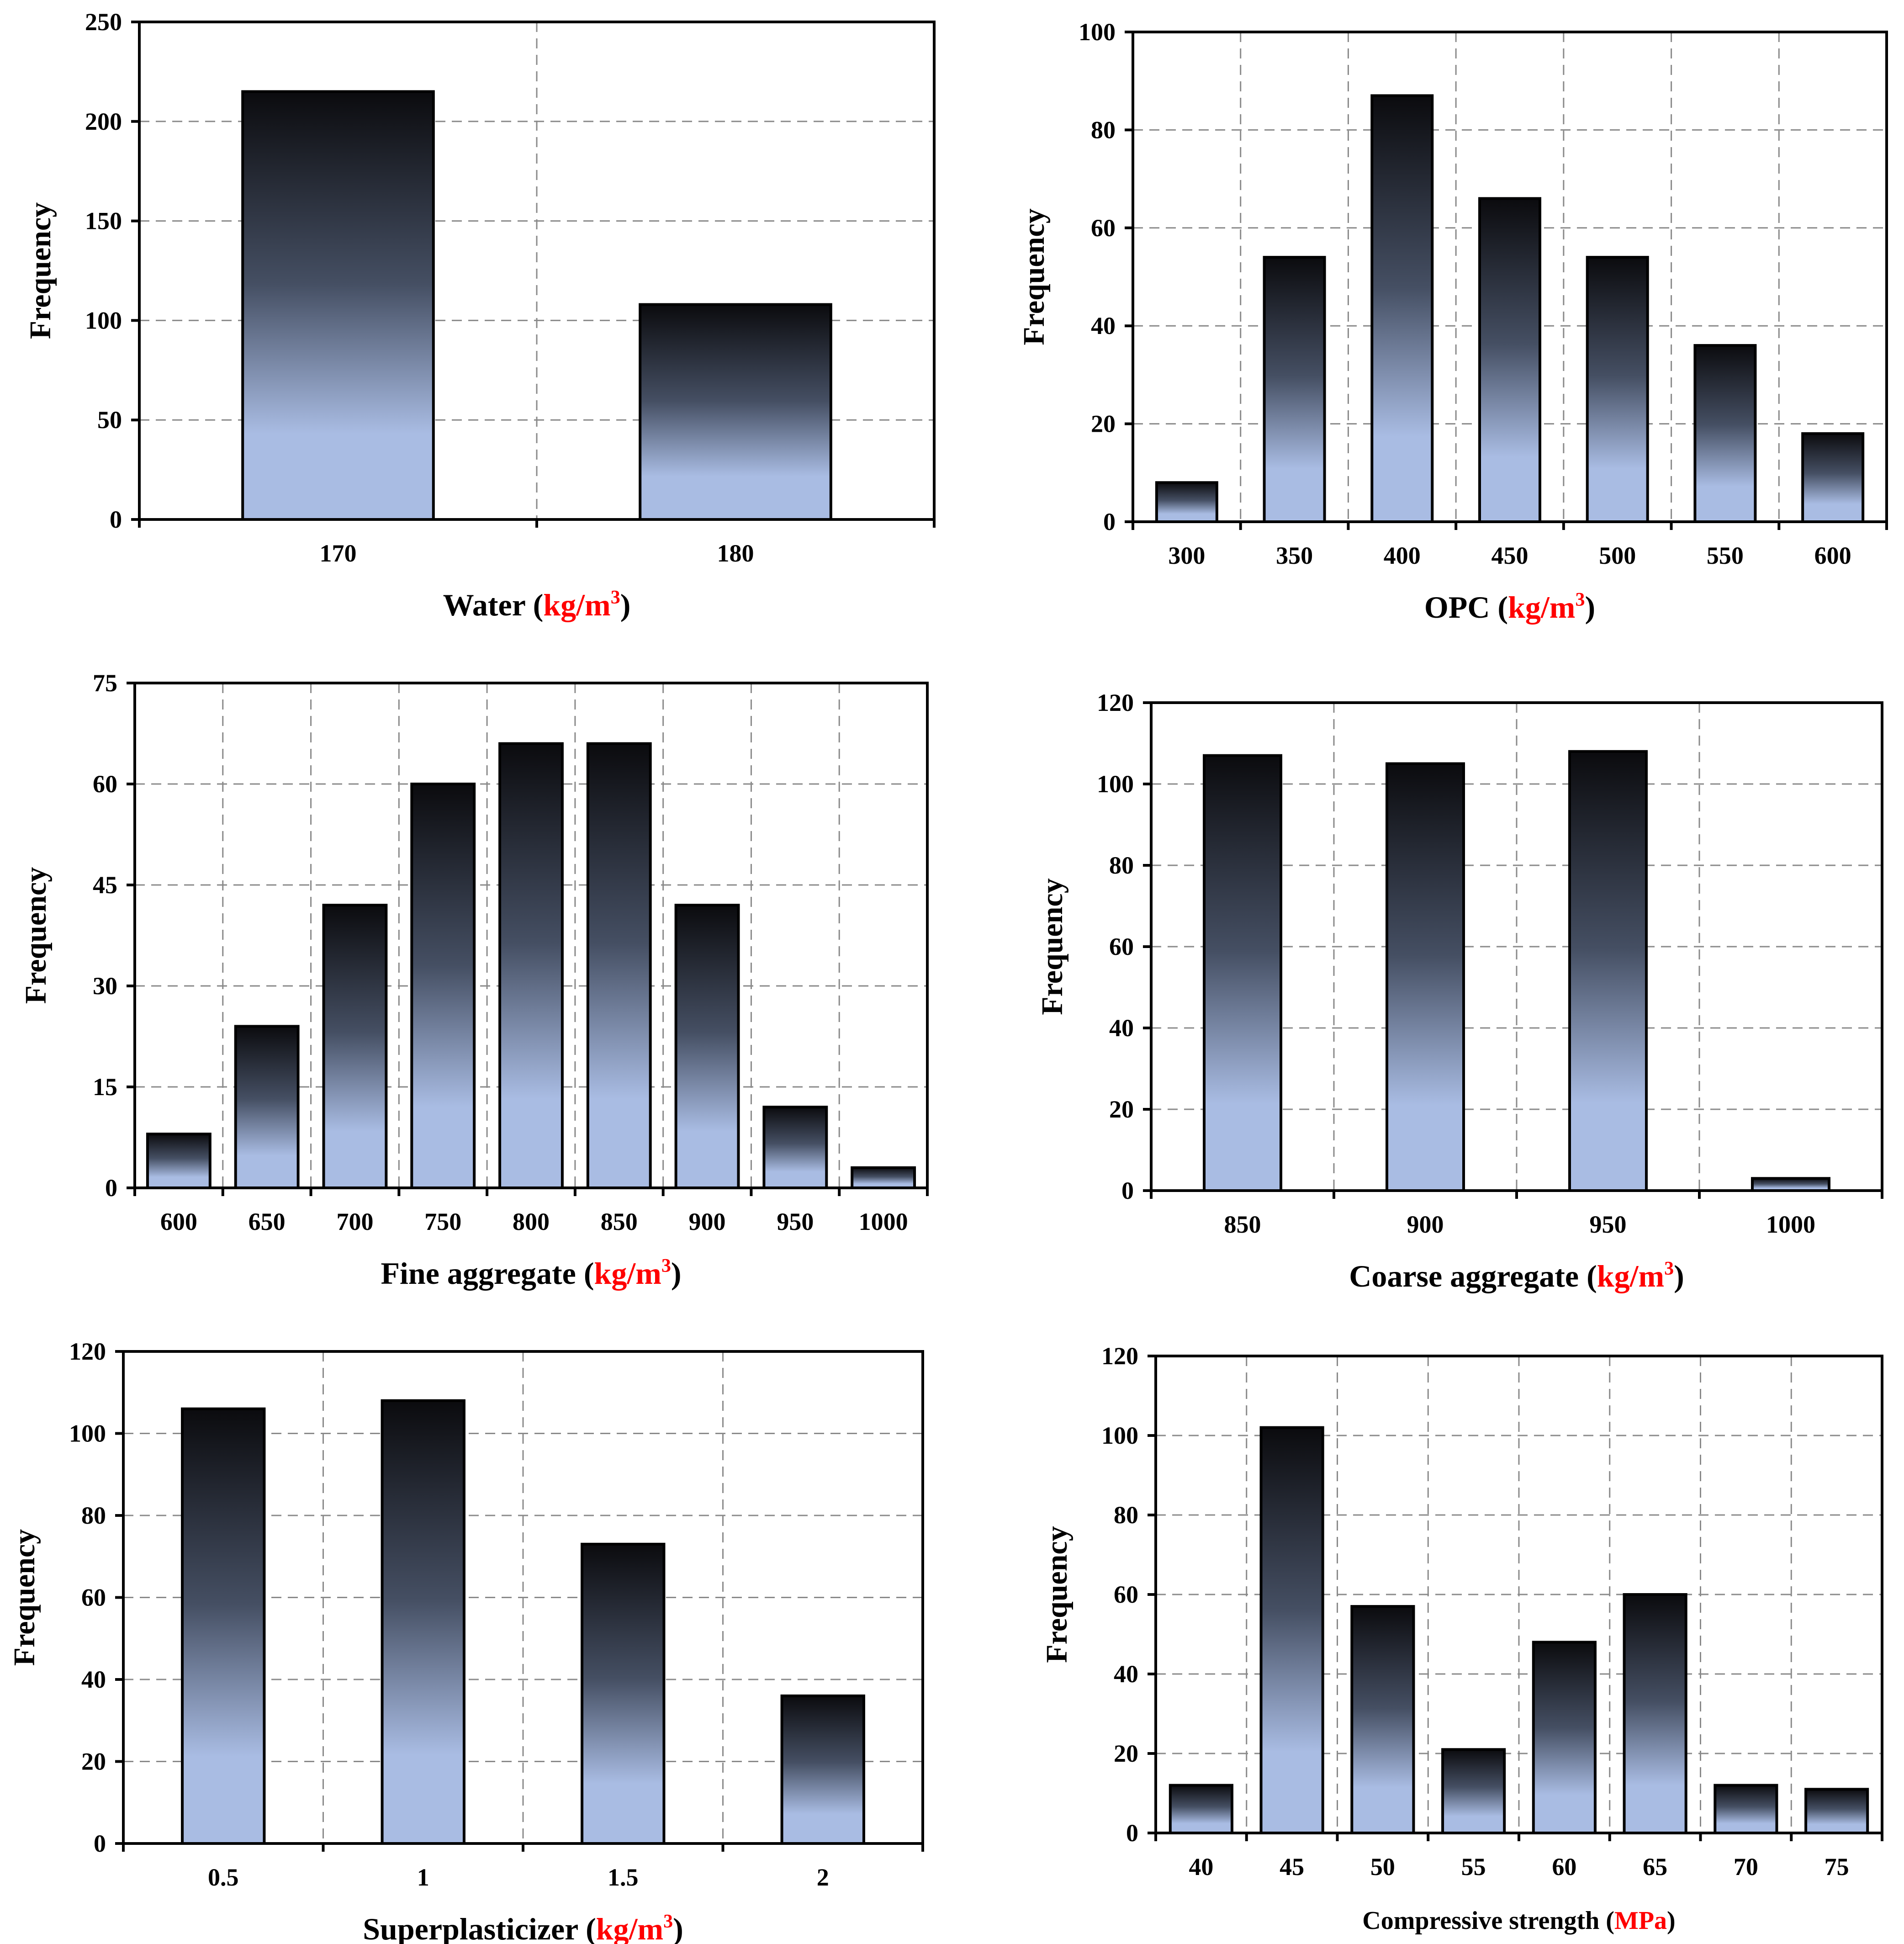 The height and width of the screenshot is (1944, 1904). I want to click on x-tick-label: 1.5, so click(624, 1877).